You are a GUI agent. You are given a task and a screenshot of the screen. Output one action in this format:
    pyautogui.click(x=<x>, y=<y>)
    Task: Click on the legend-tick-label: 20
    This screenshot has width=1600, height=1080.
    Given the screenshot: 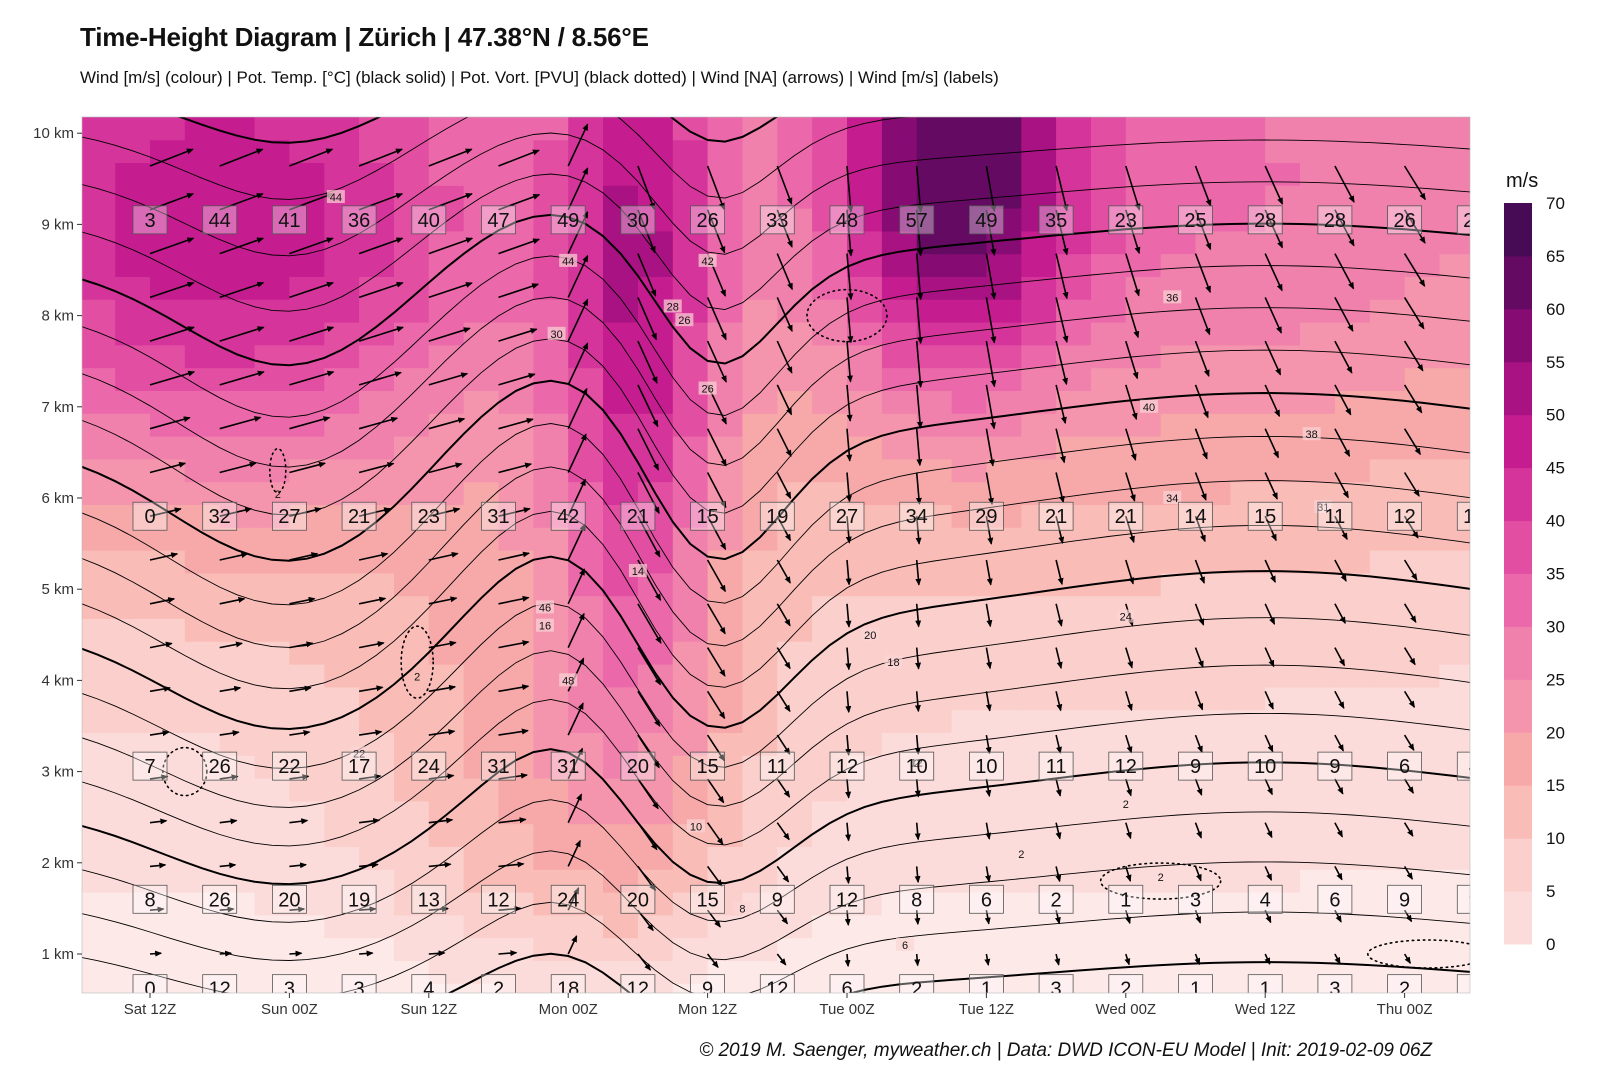 What is the action you would take?
    pyautogui.click(x=1555, y=732)
    